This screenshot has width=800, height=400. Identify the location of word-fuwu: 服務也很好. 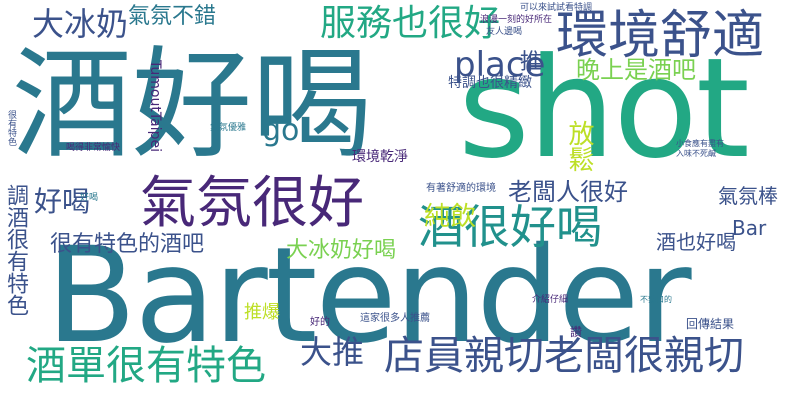
(410, 23).